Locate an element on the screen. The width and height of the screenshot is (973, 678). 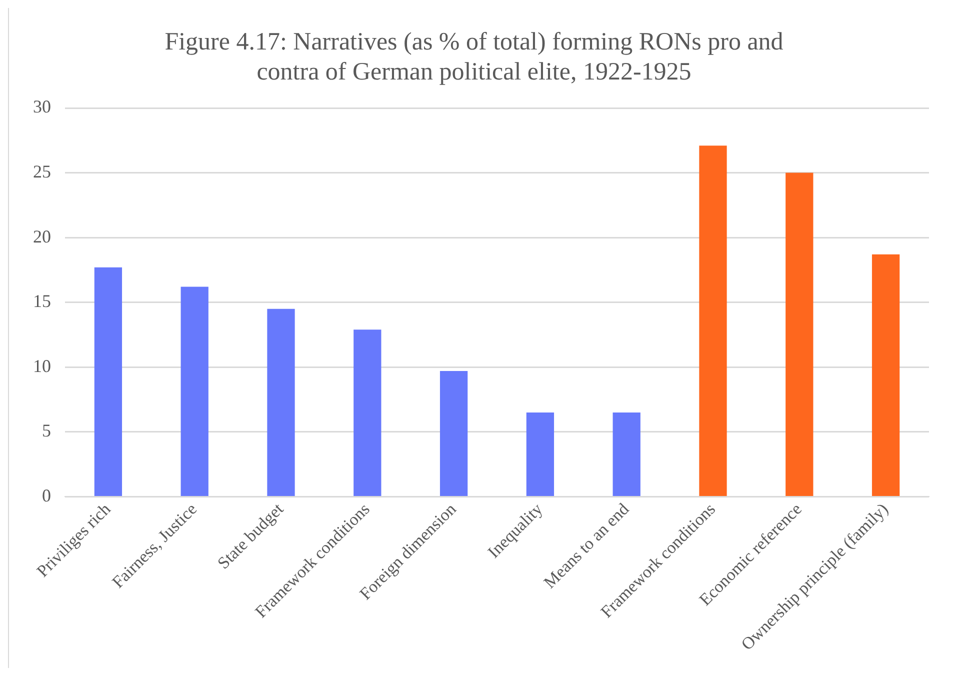
y-tick-label: 25 is located at coordinates (42, 172).